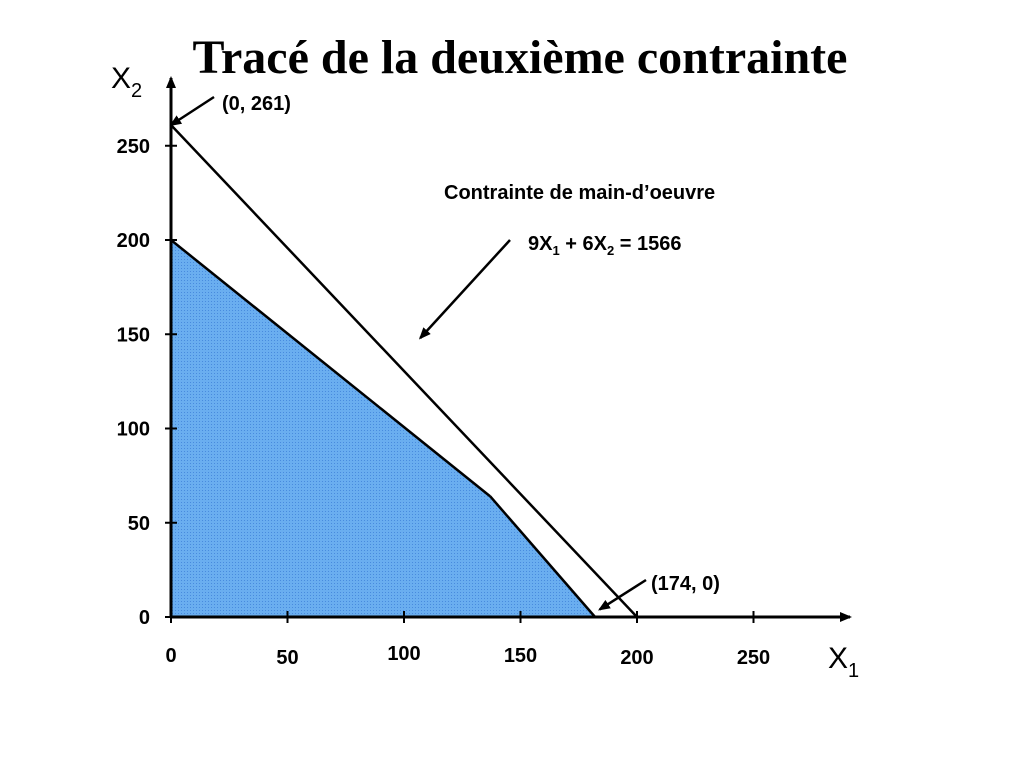 This screenshot has width=1024, height=768. What do you see at coordinates (622, 594) in the screenshot?
I see `x-intercept-arrow` at bounding box center [622, 594].